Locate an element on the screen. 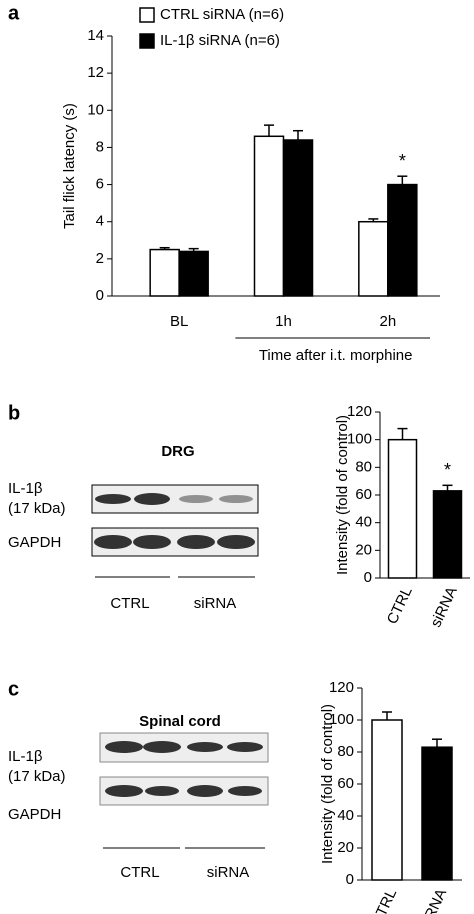  panel-letter: a is located at coordinates (14, 13).